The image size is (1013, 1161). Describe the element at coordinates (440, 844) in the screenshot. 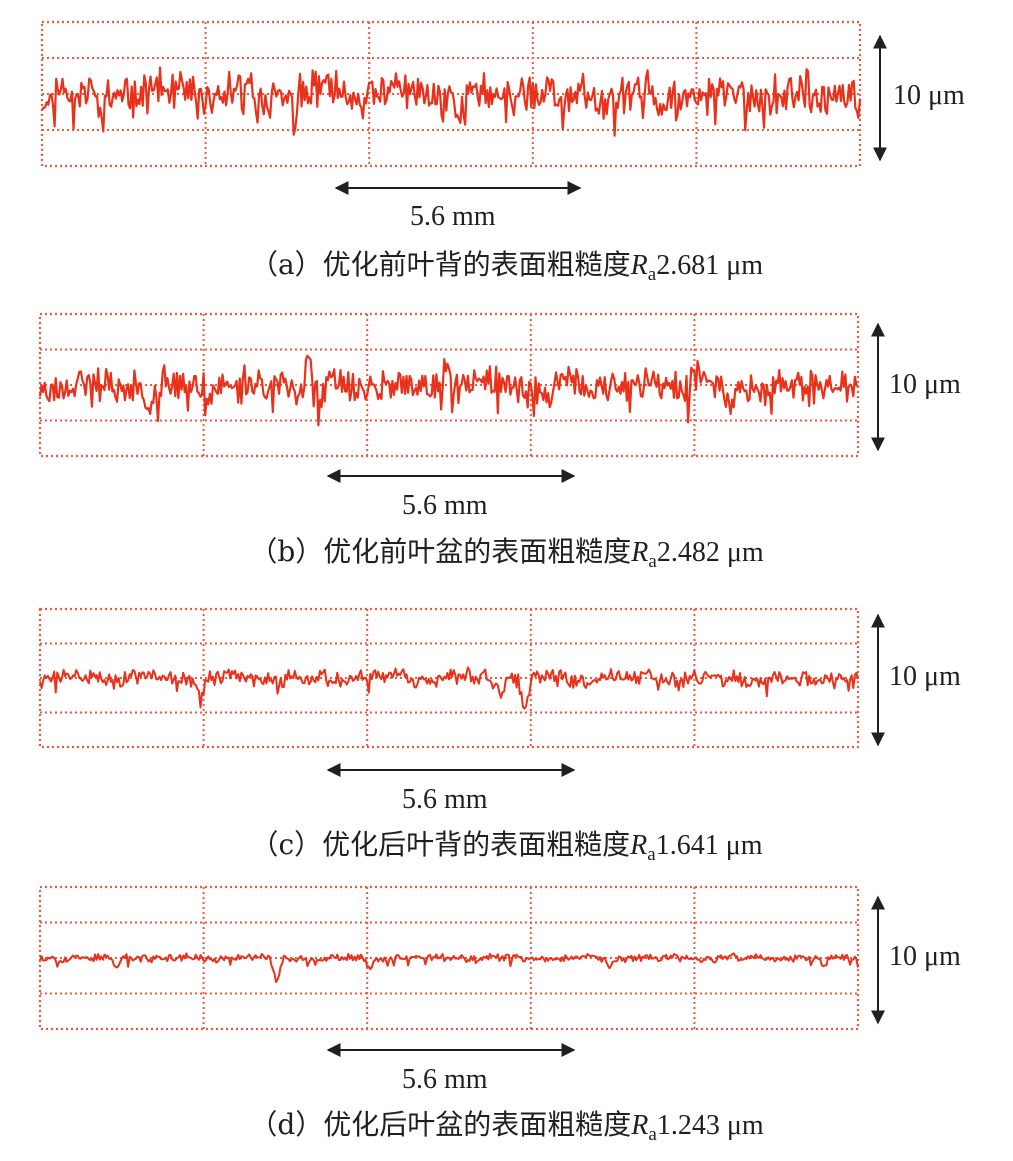

I see `caption-c-prefix: （c）优化后叶背的表面粗糙度` at that location.